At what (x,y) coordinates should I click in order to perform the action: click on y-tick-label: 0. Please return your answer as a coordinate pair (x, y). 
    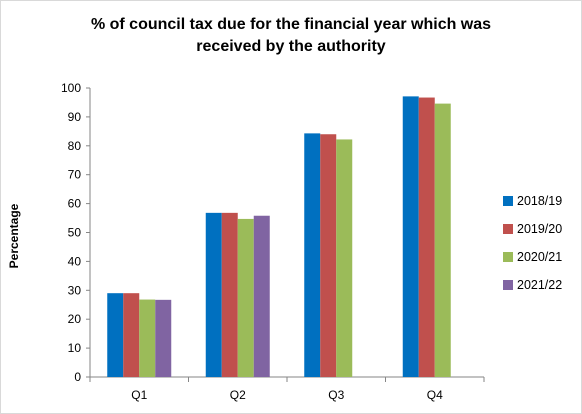
    Looking at the image, I should click on (77, 377).